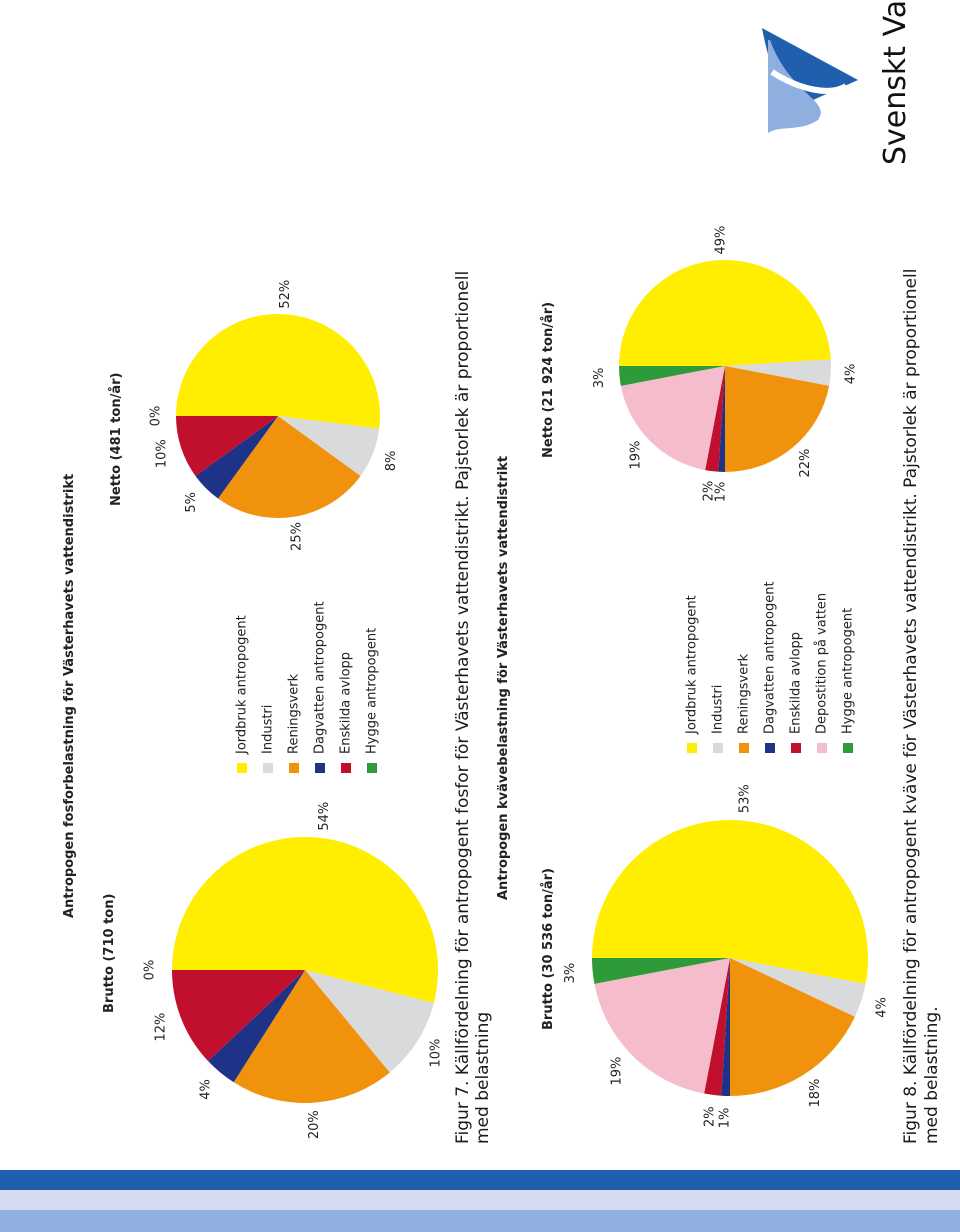 This screenshot has width=960, height=1232. What do you see at coordinates (721, 240) in the screenshot?
I see `pie-label-jordbruk-antropogent: 49%` at bounding box center [721, 240].